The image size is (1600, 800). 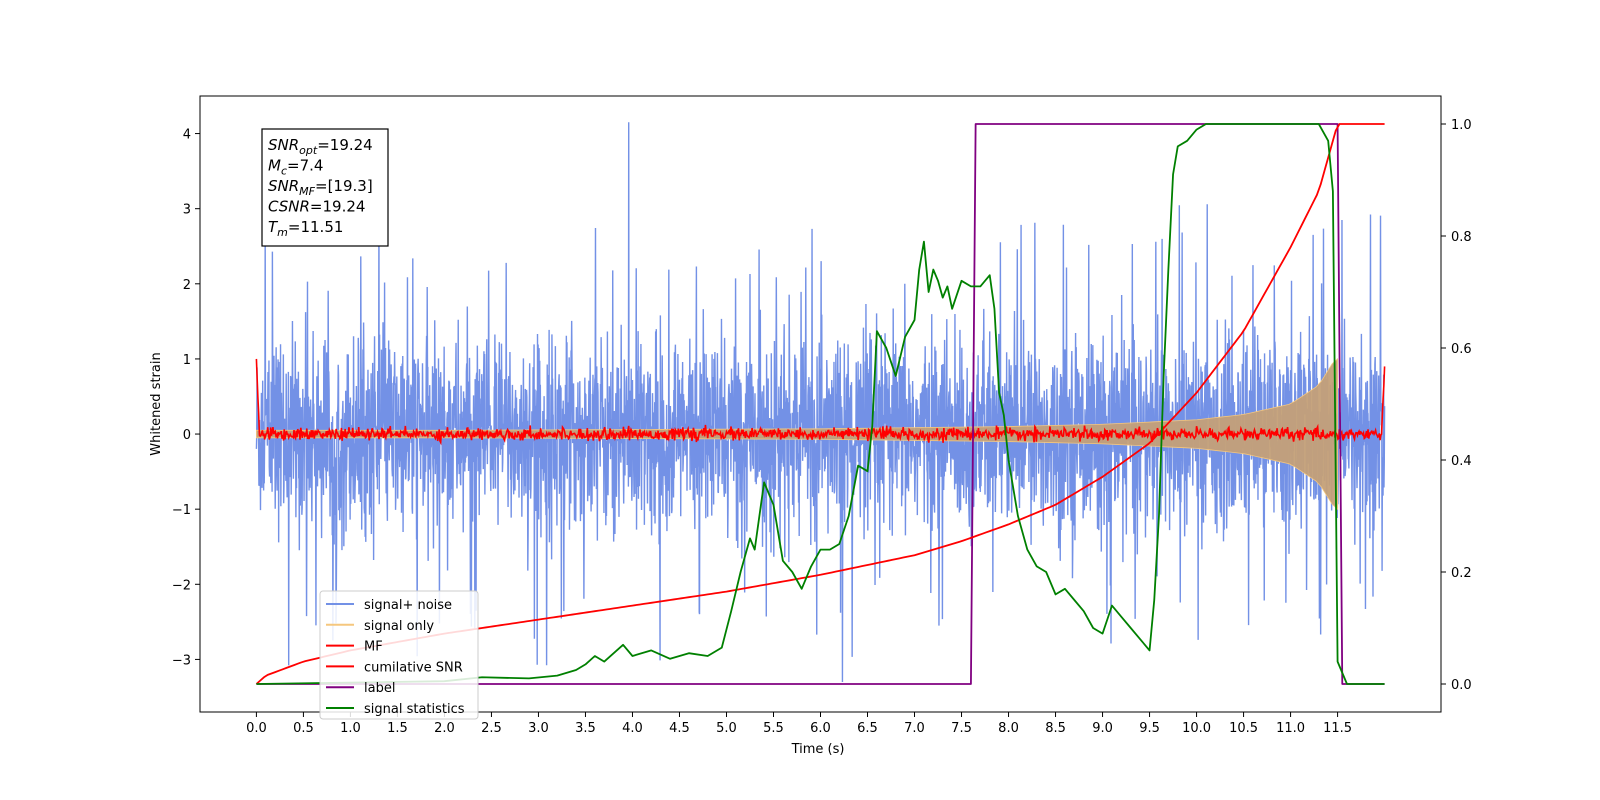 What do you see at coordinates (181, 510) in the screenshot?
I see `y-tick-label: −1` at bounding box center [181, 510].